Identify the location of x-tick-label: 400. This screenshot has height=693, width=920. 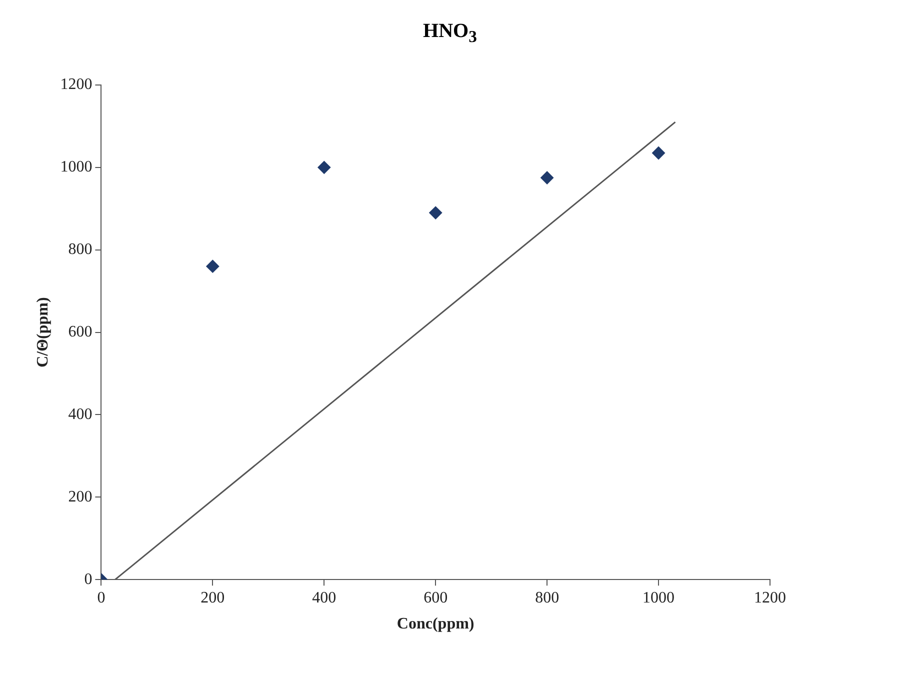
(324, 597).